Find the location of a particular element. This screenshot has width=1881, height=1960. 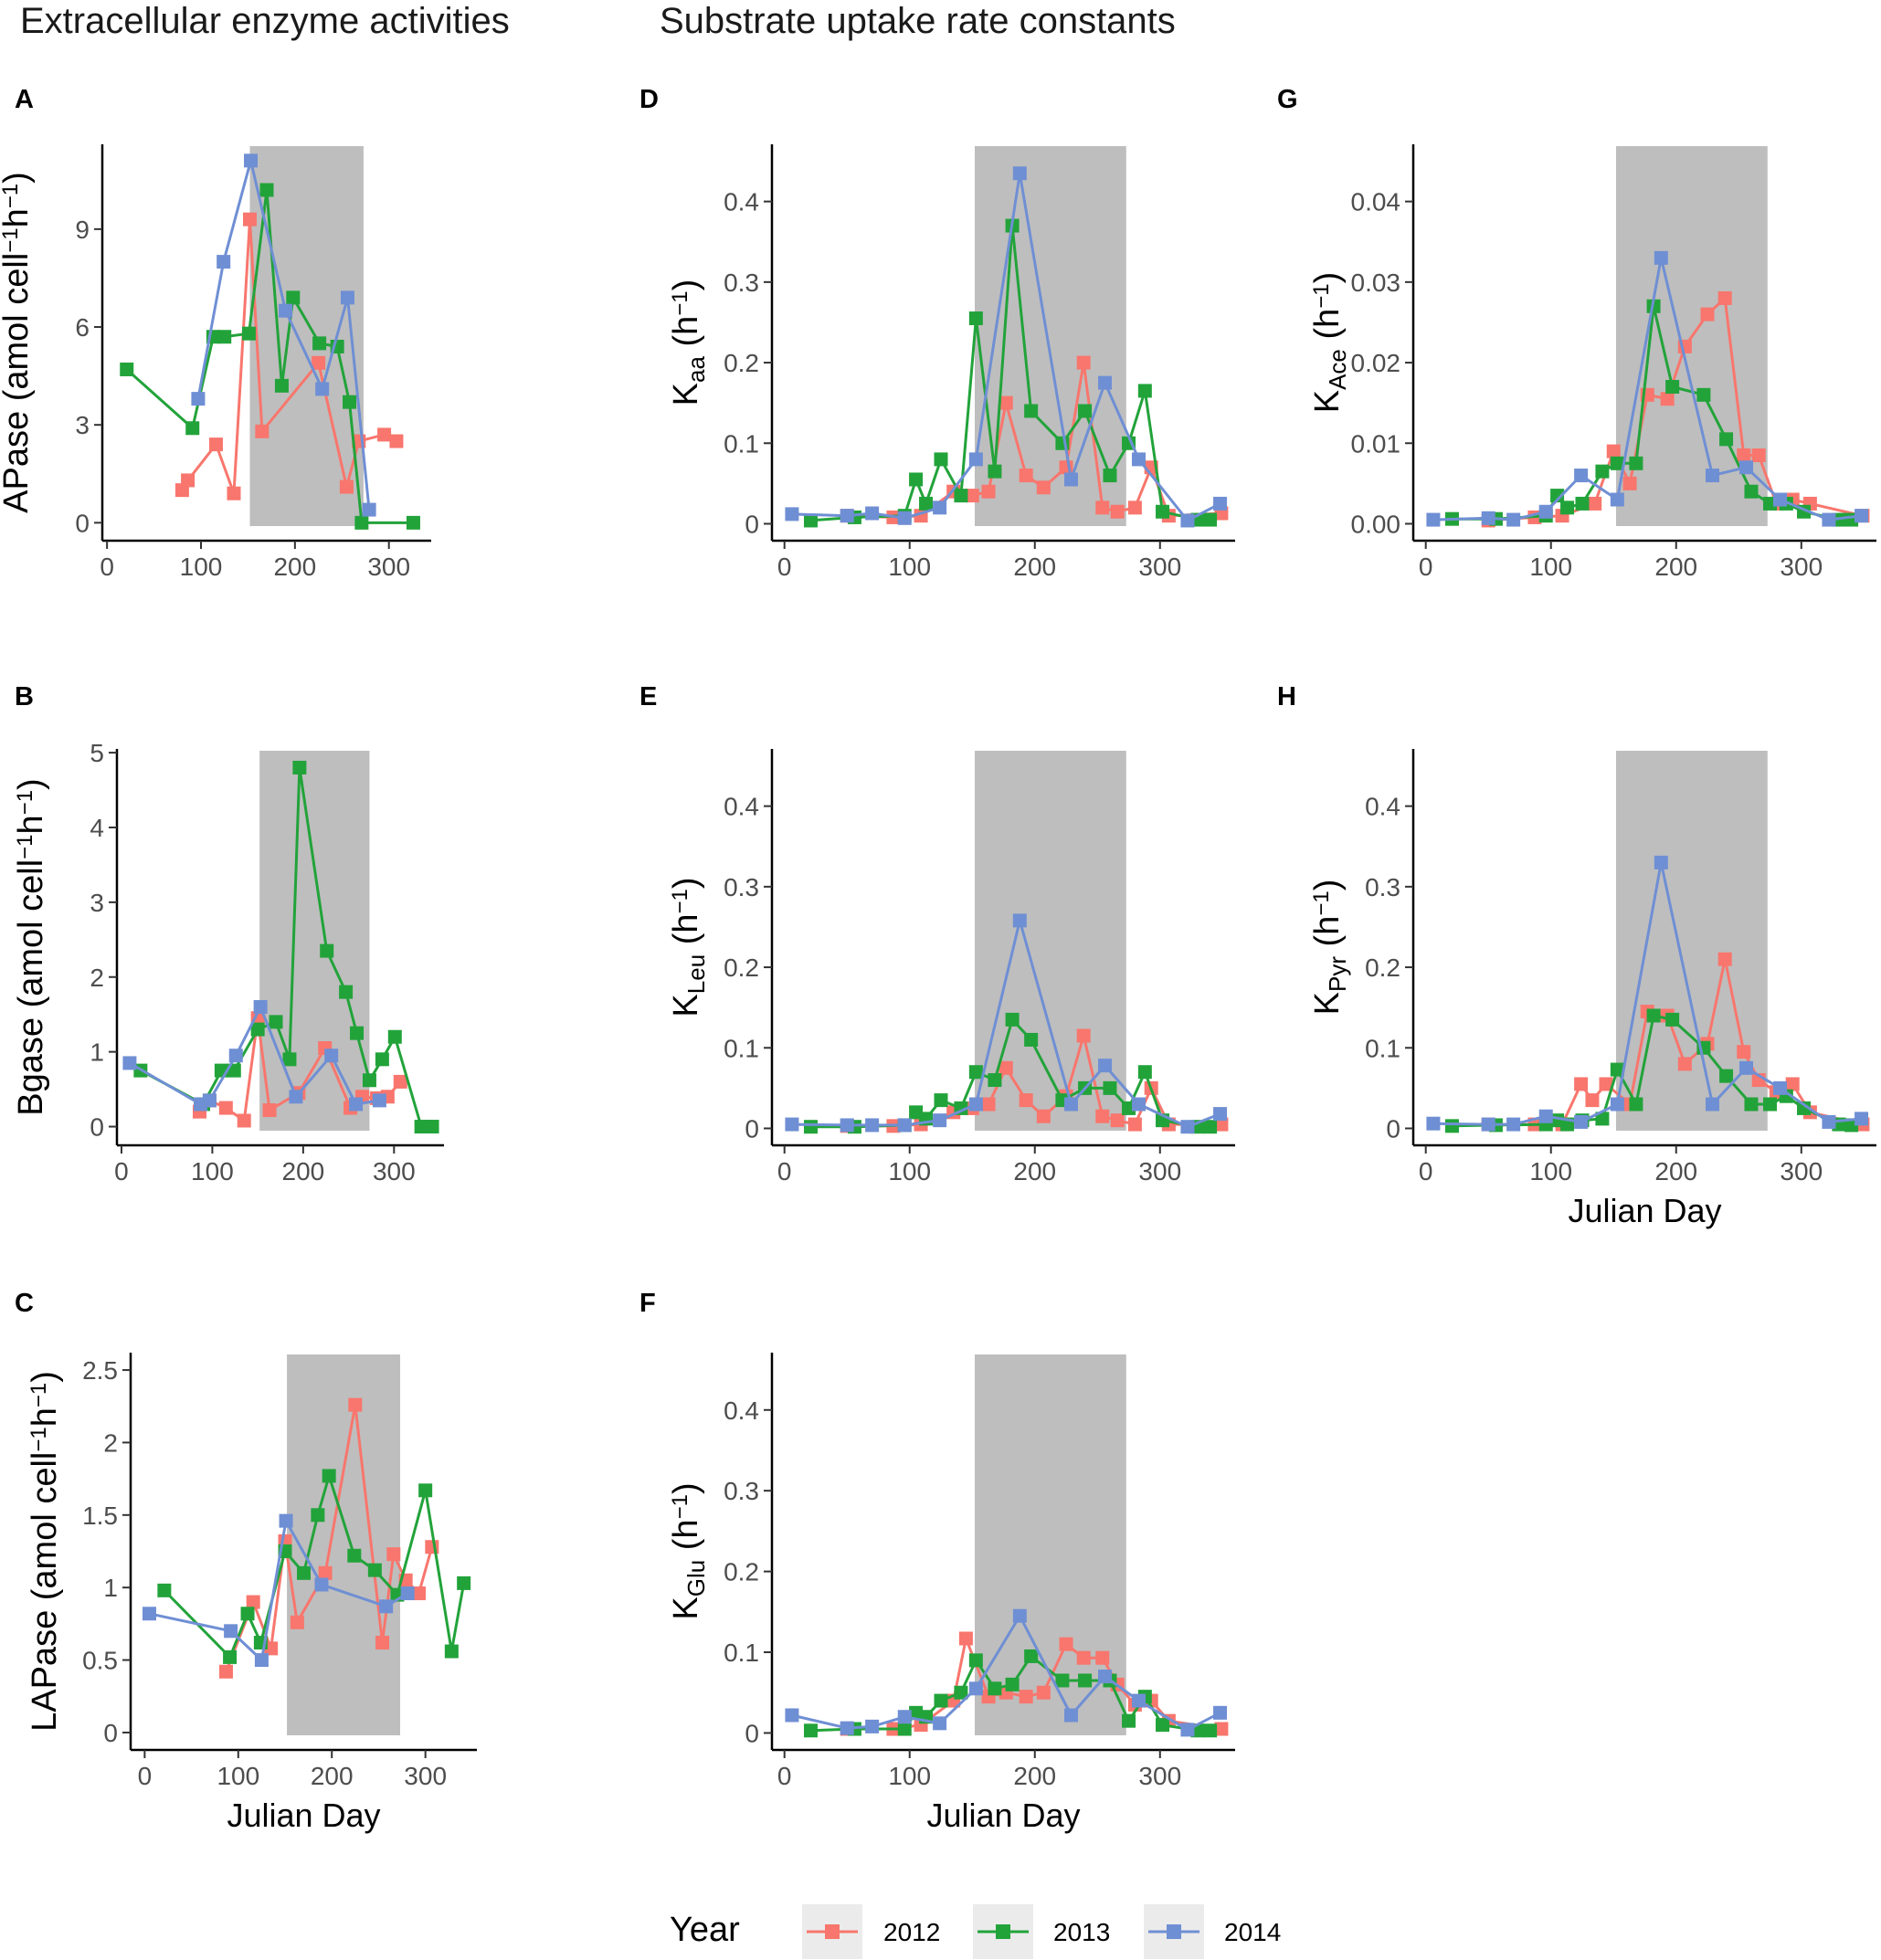

data-point-2013-e is located at coordinates (941, 1100).